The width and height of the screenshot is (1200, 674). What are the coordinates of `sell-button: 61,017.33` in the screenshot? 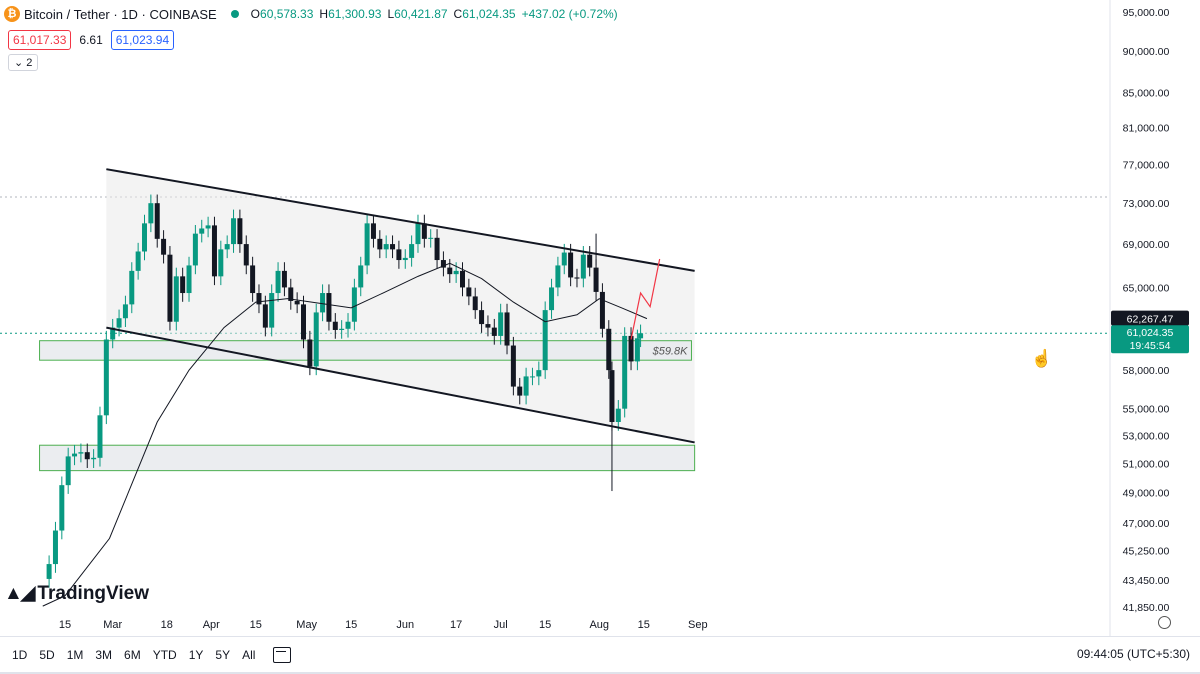 It's located at (40, 40).